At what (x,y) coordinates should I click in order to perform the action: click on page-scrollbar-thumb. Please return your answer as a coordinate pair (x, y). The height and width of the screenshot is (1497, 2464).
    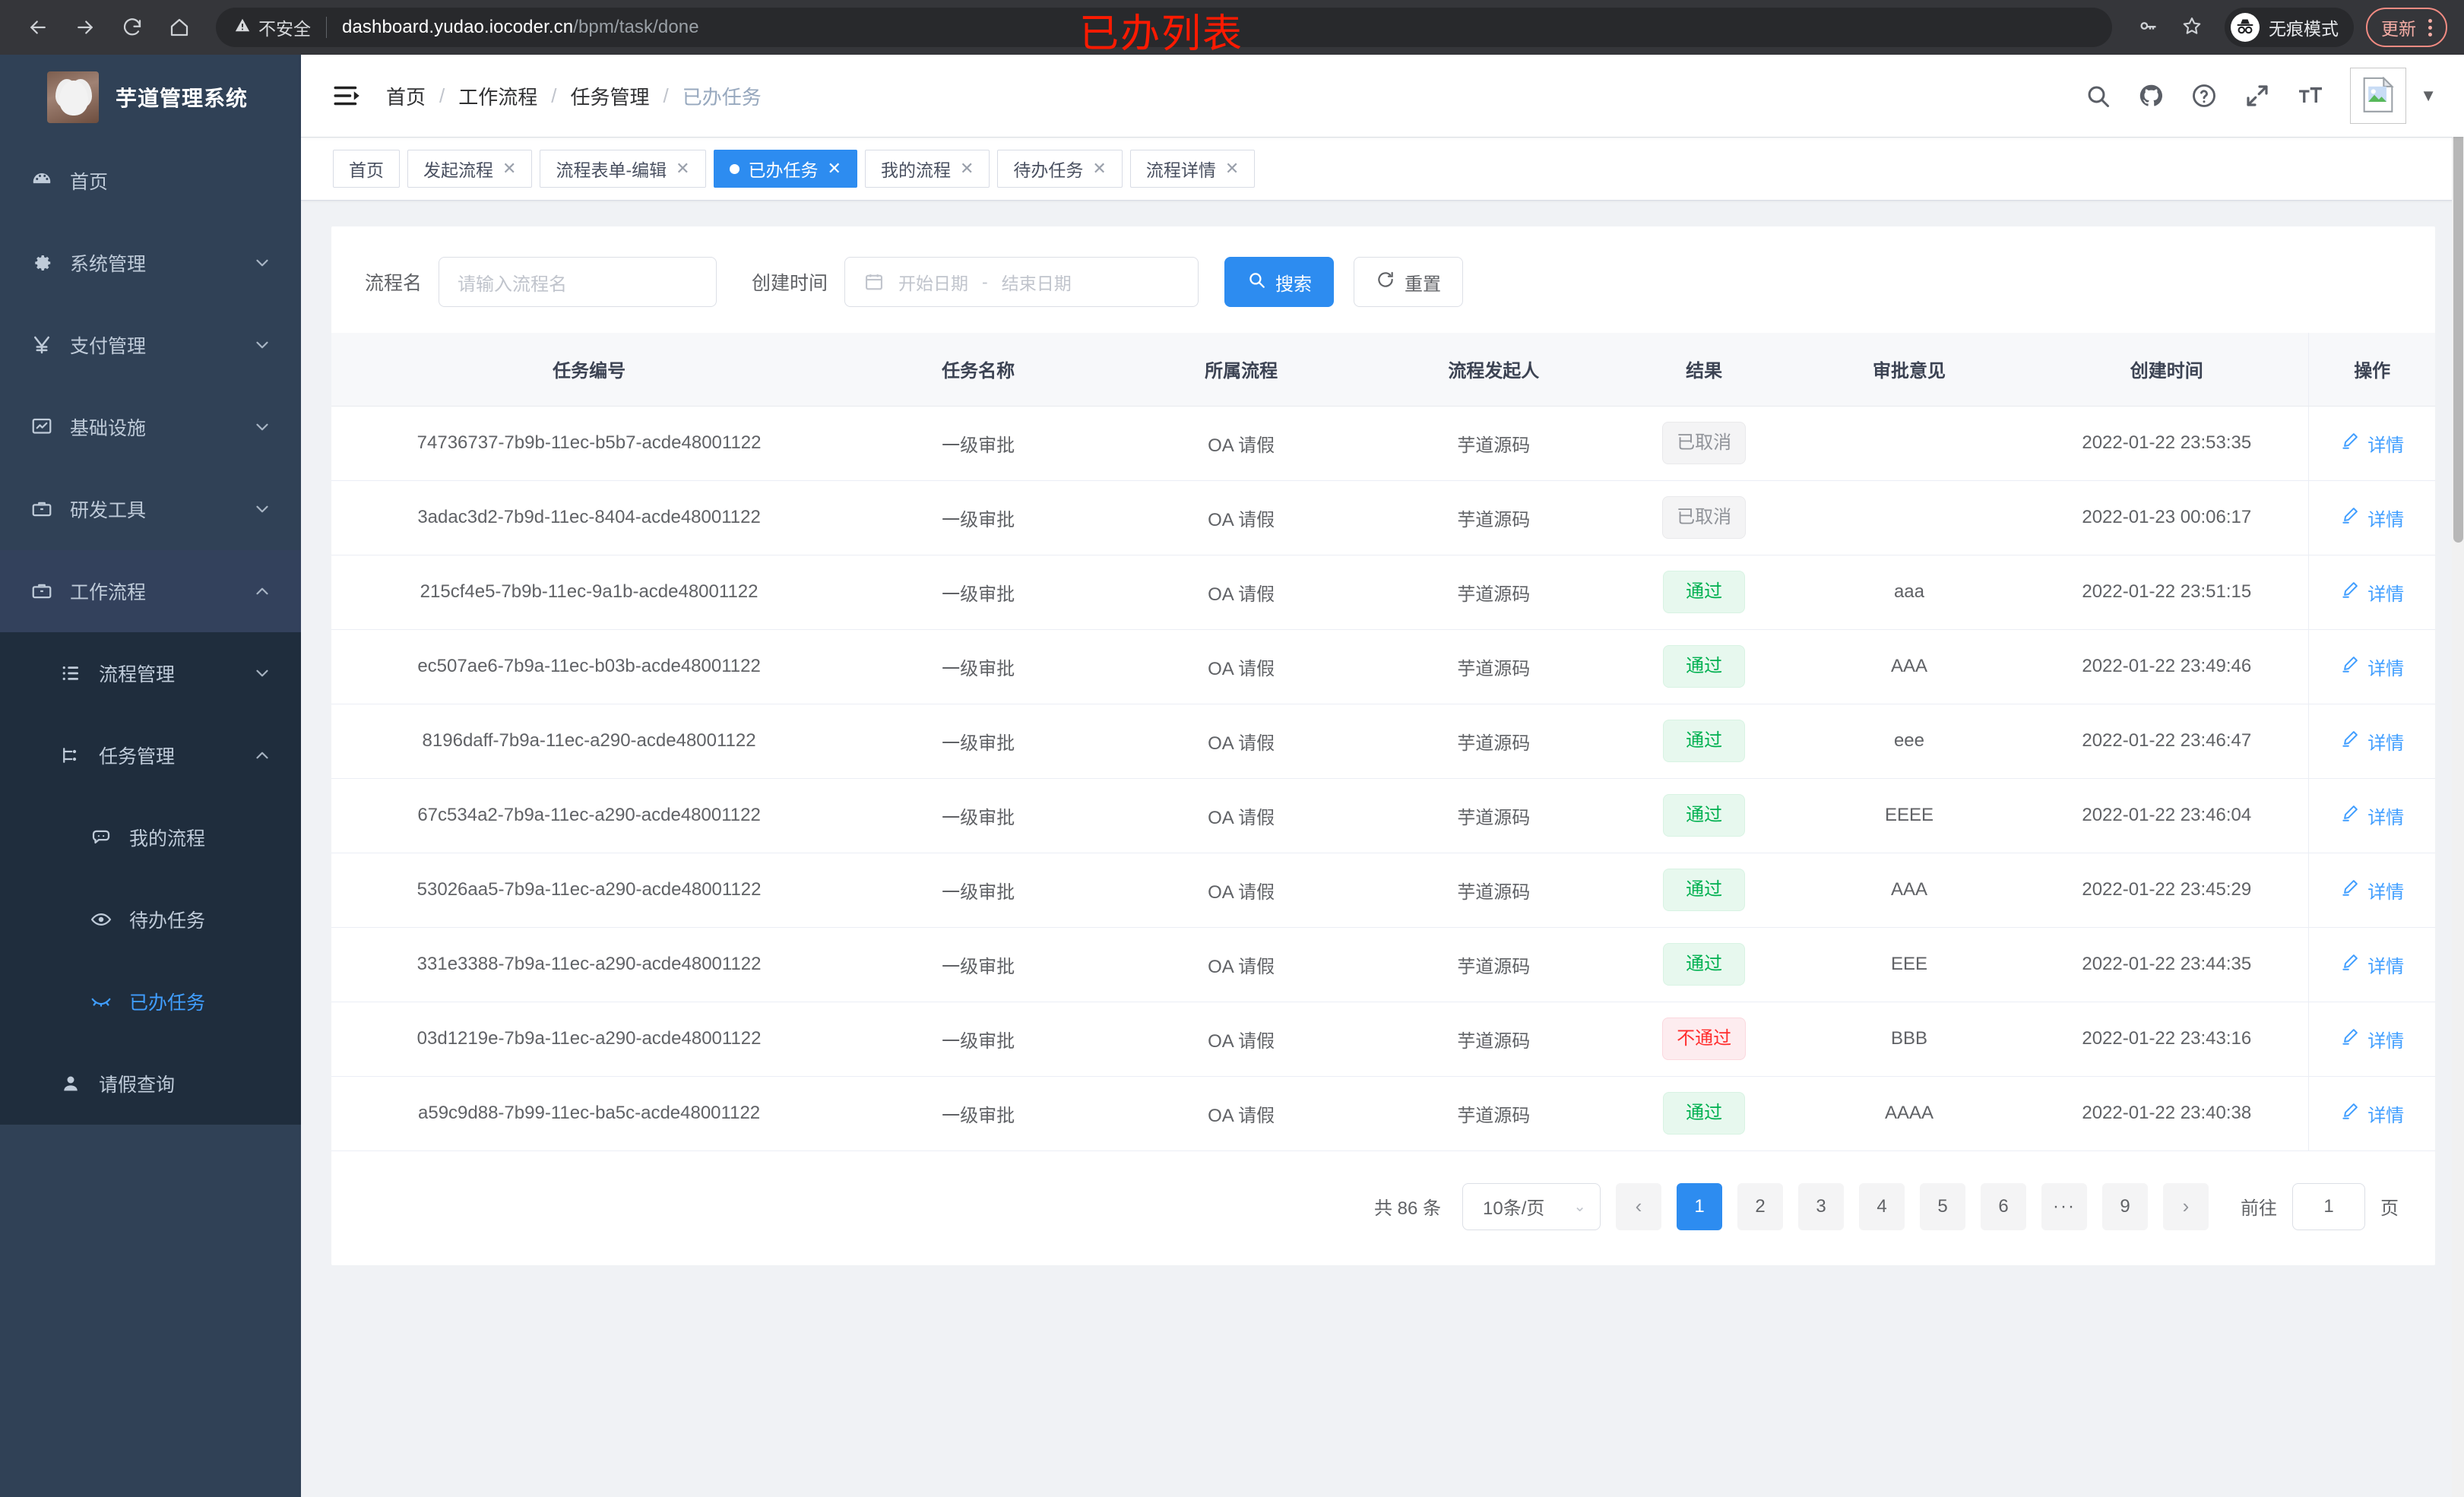
    Looking at the image, I should click on (2458, 299).